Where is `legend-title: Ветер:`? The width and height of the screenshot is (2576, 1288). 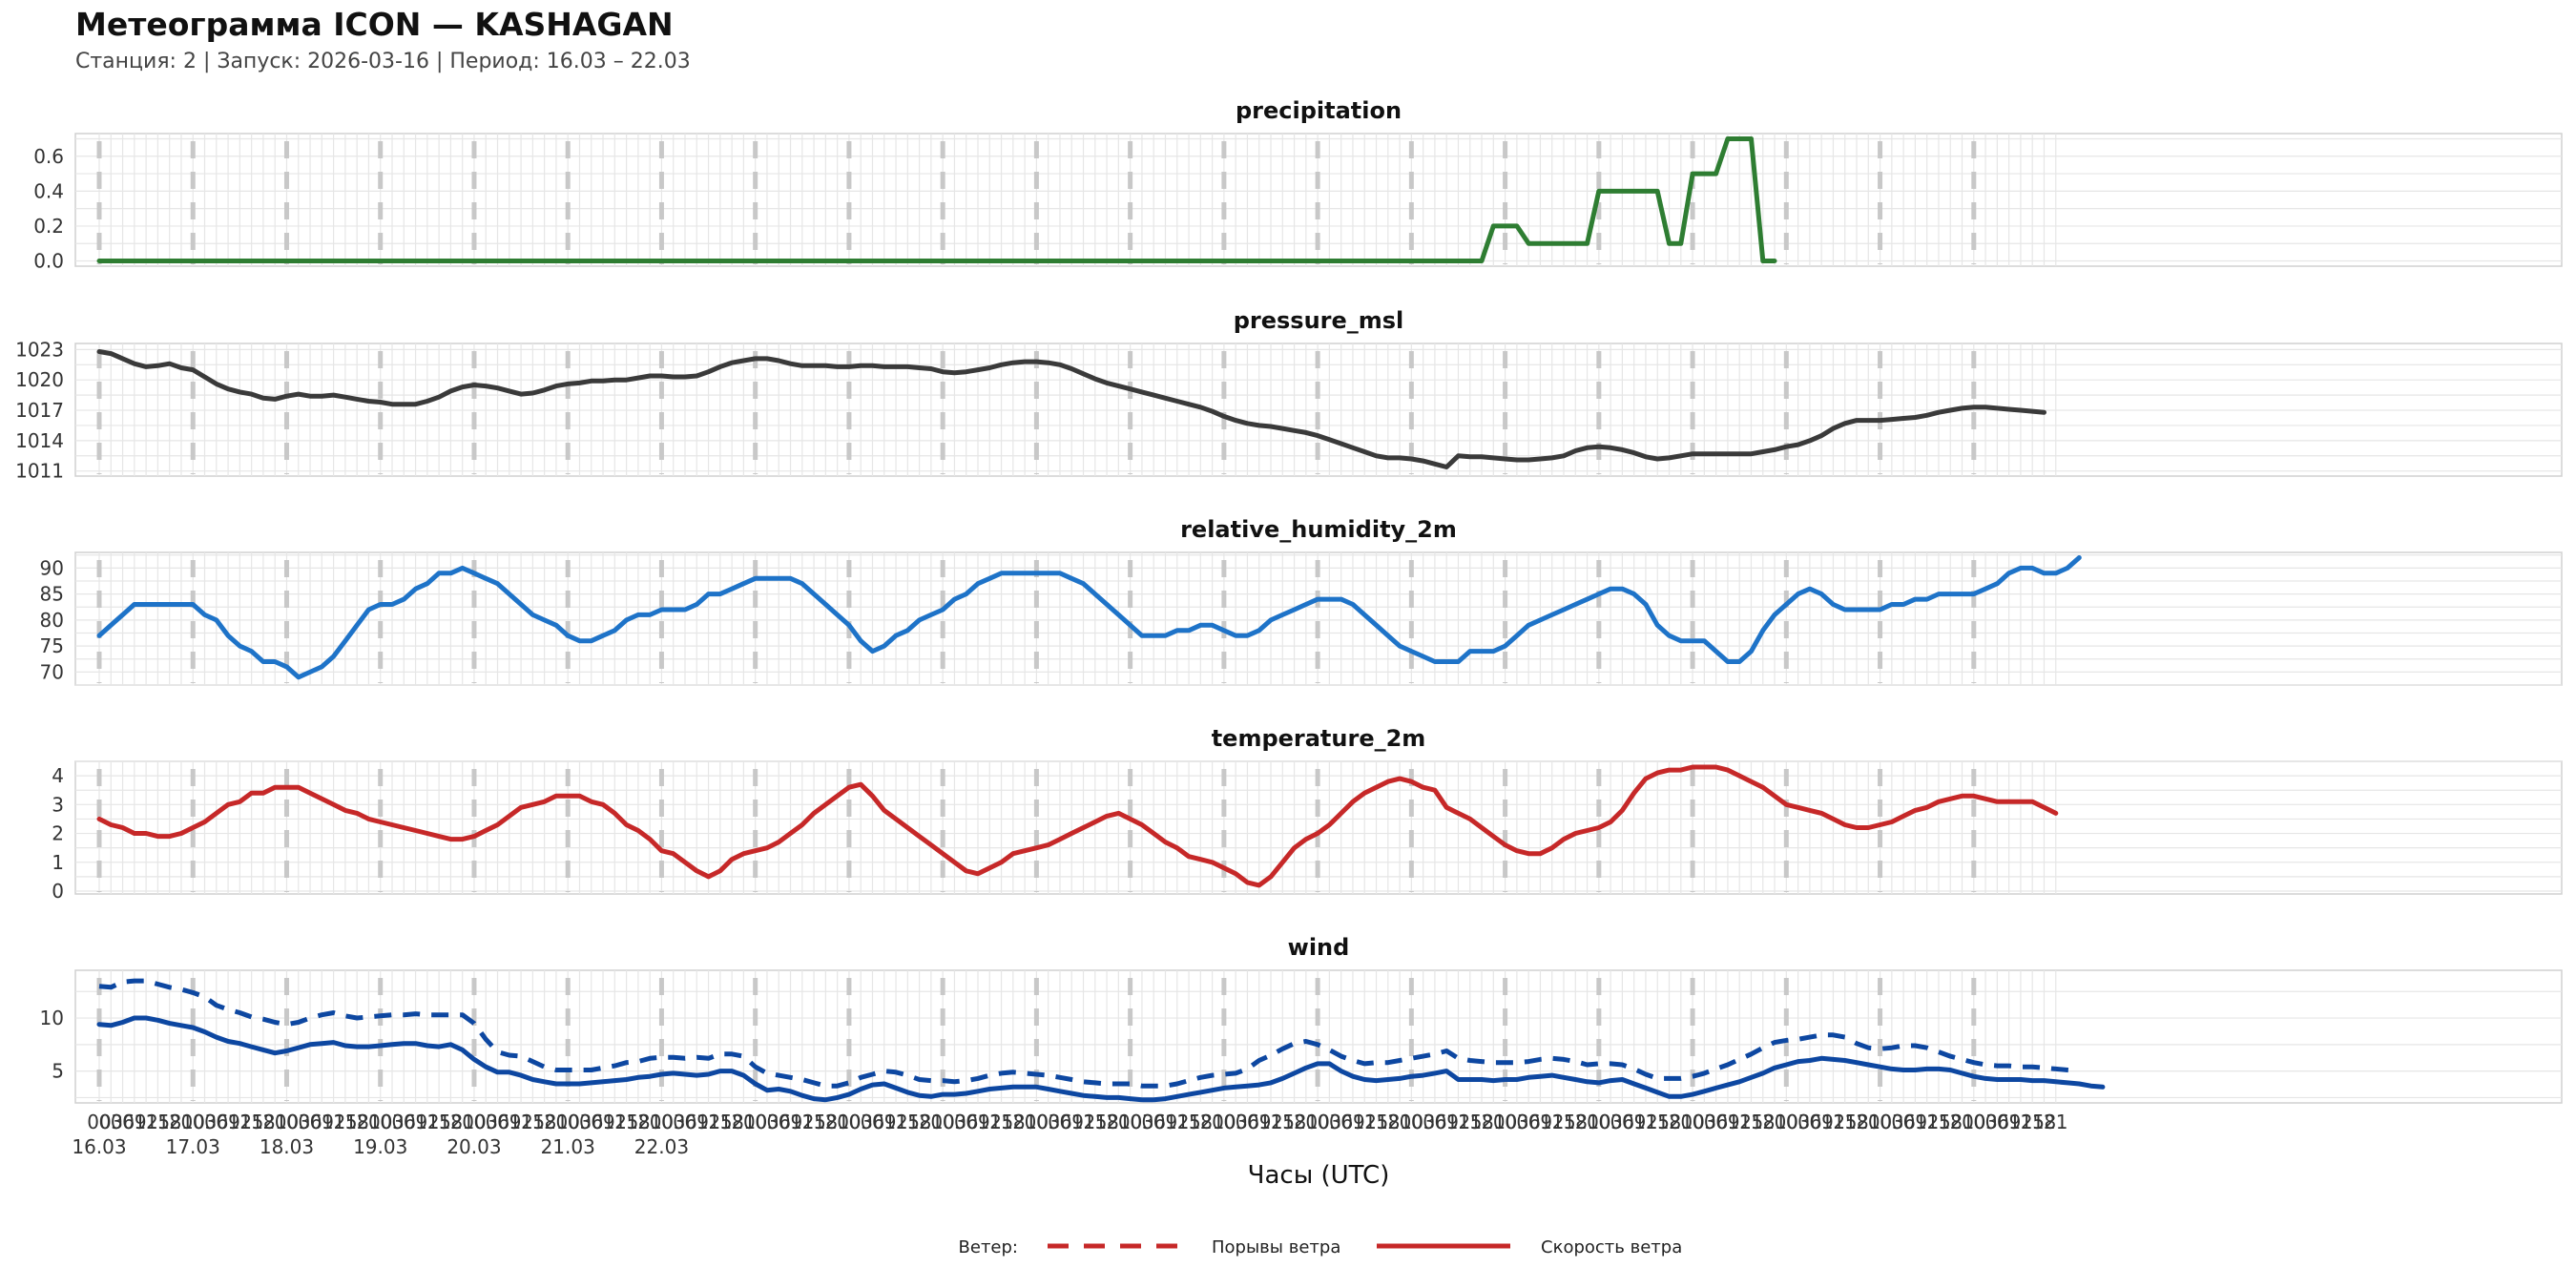 legend-title: Ветер: is located at coordinates (988, 1247).